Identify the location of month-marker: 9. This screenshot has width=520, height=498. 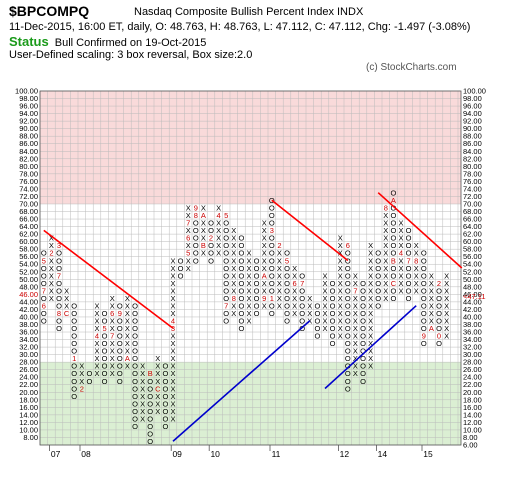
(264, 298).